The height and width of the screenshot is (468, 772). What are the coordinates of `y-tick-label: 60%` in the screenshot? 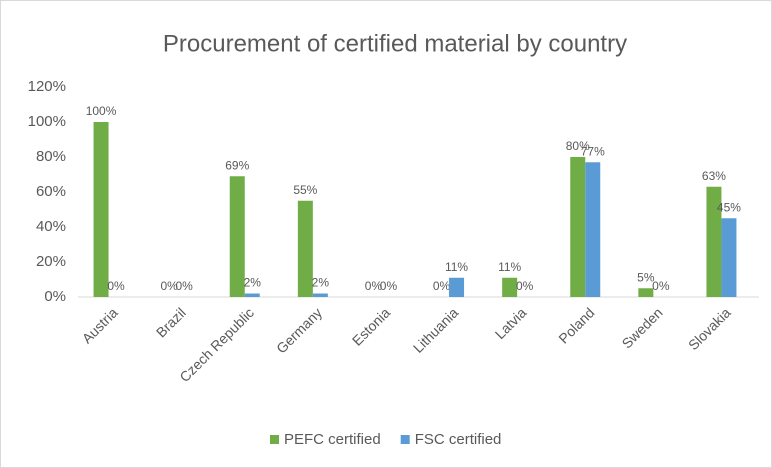 It's located at (51, 191).